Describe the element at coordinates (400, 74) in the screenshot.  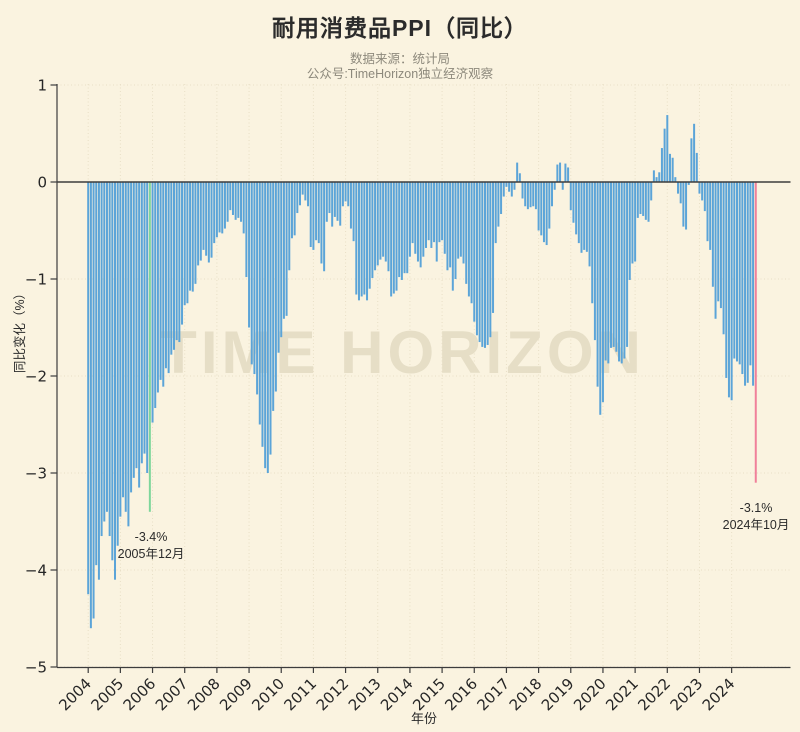
I see `wechat-subtitle: 公众号:TimeHorizon独立经济观察` at that location.